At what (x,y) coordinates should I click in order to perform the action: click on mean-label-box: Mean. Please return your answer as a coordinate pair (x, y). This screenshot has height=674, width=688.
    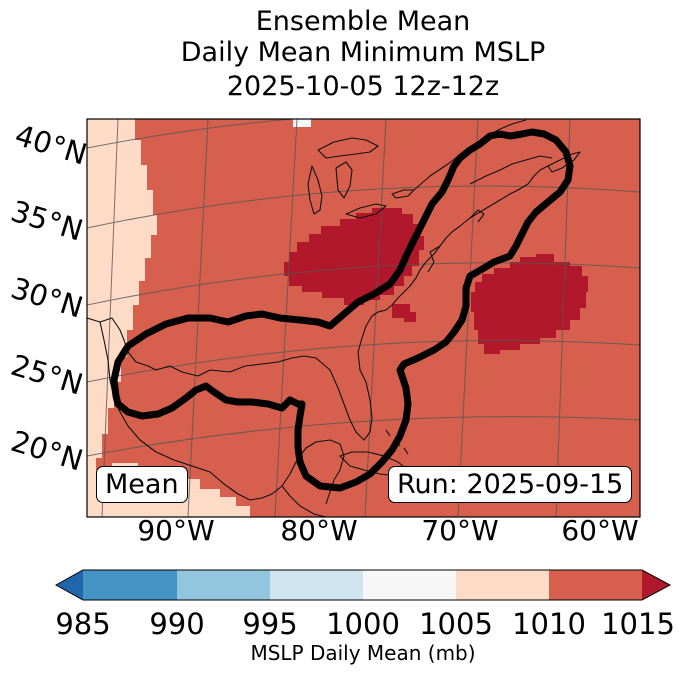
    Looking at the image, I should click on (142, 484).